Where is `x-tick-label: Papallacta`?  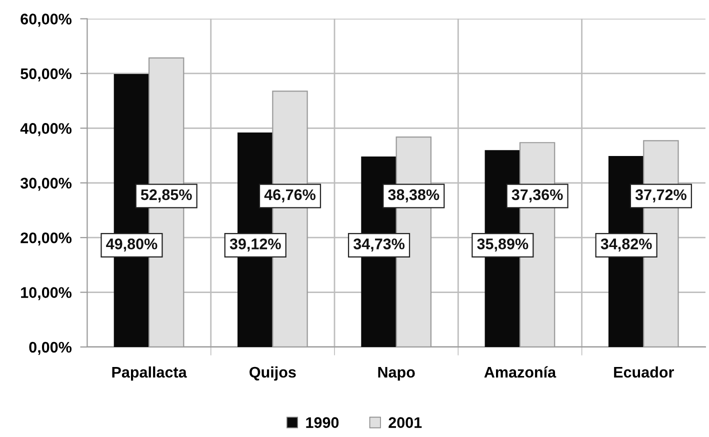
x-tick-label: Papallacta is located at coordinates (149, 373).